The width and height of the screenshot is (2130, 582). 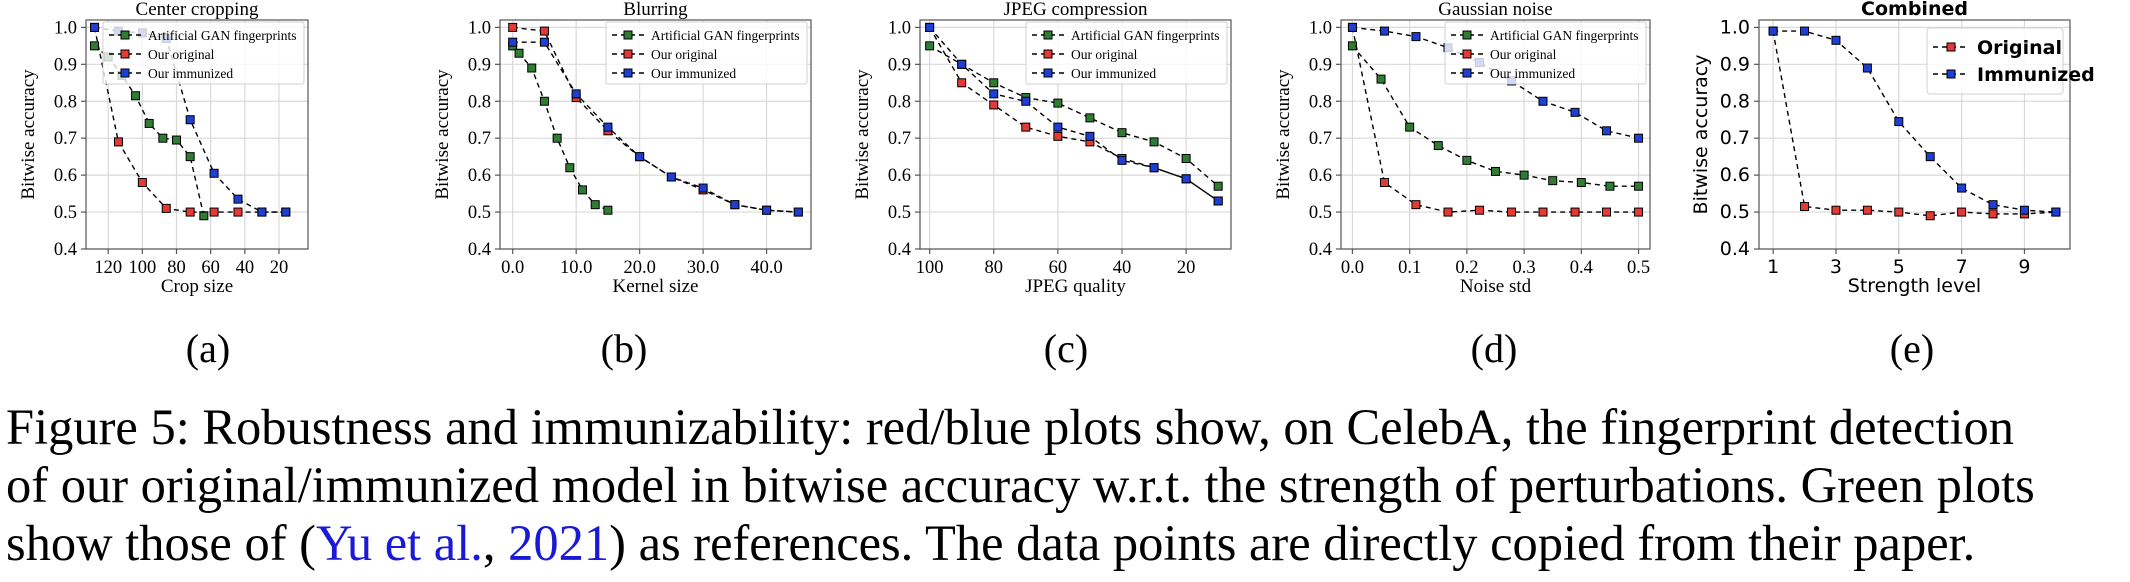 What do you see at coordinates (279, 268) in the screenshot?
I see `x-tick-label: 20` at bounding box center [279, 268].